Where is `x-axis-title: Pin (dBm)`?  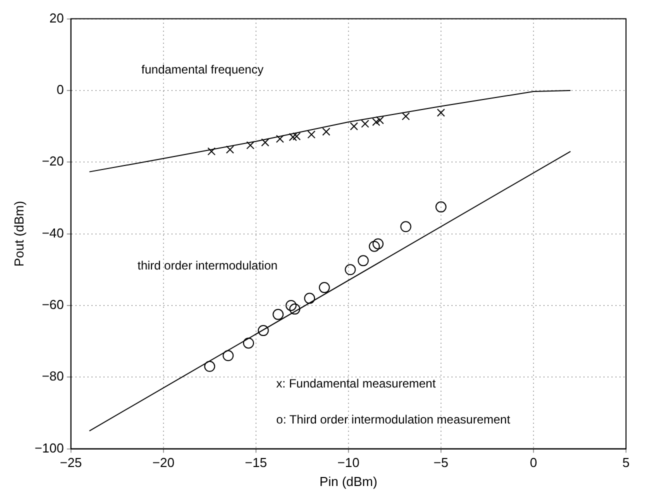 x-axis-title: Pin (dBm) is located at coordinates (349, 481).